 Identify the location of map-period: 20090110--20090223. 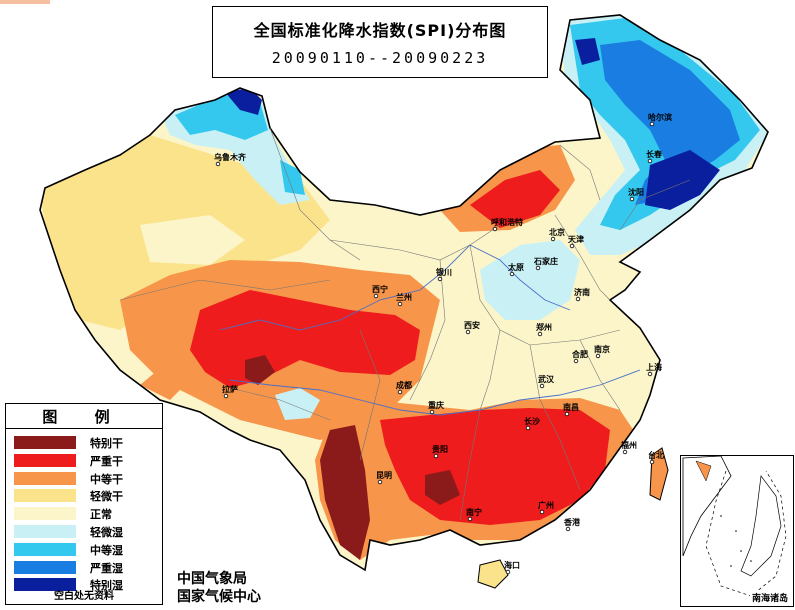
(380, 58).